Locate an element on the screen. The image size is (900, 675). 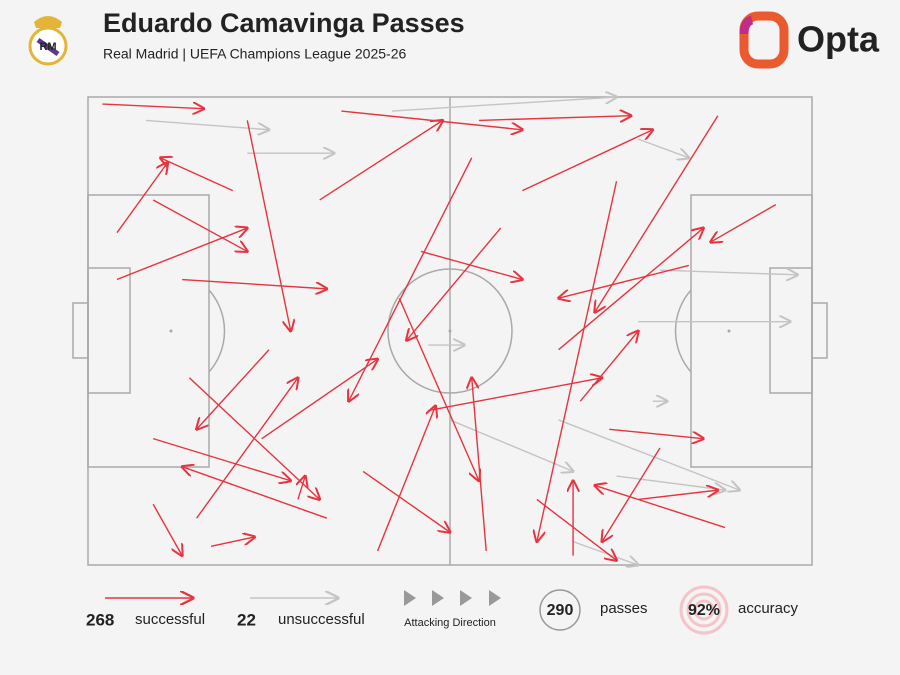
brand-name: Opta is located at coordinates (838, 39).